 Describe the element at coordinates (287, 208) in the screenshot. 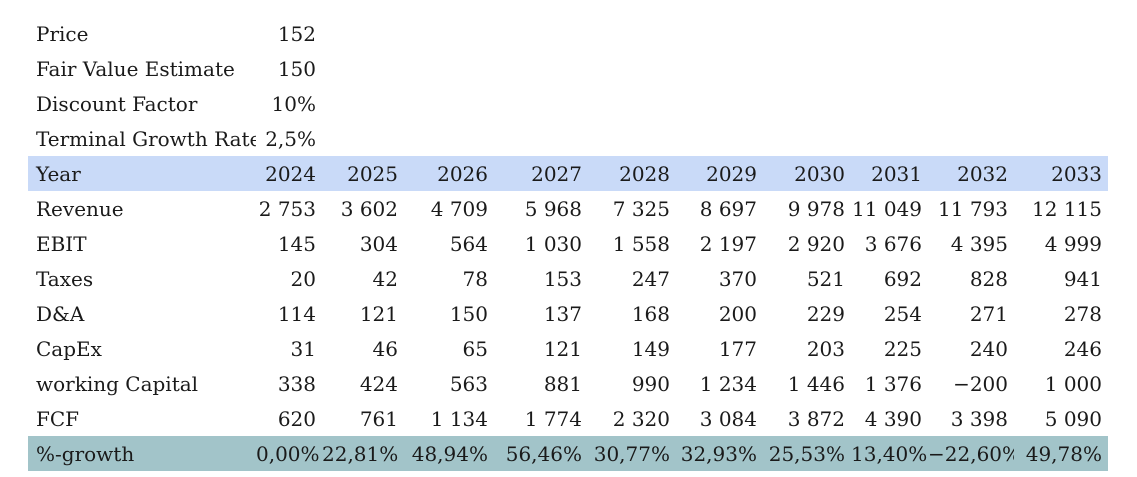

I see `value-cell: 2 753` at that location.